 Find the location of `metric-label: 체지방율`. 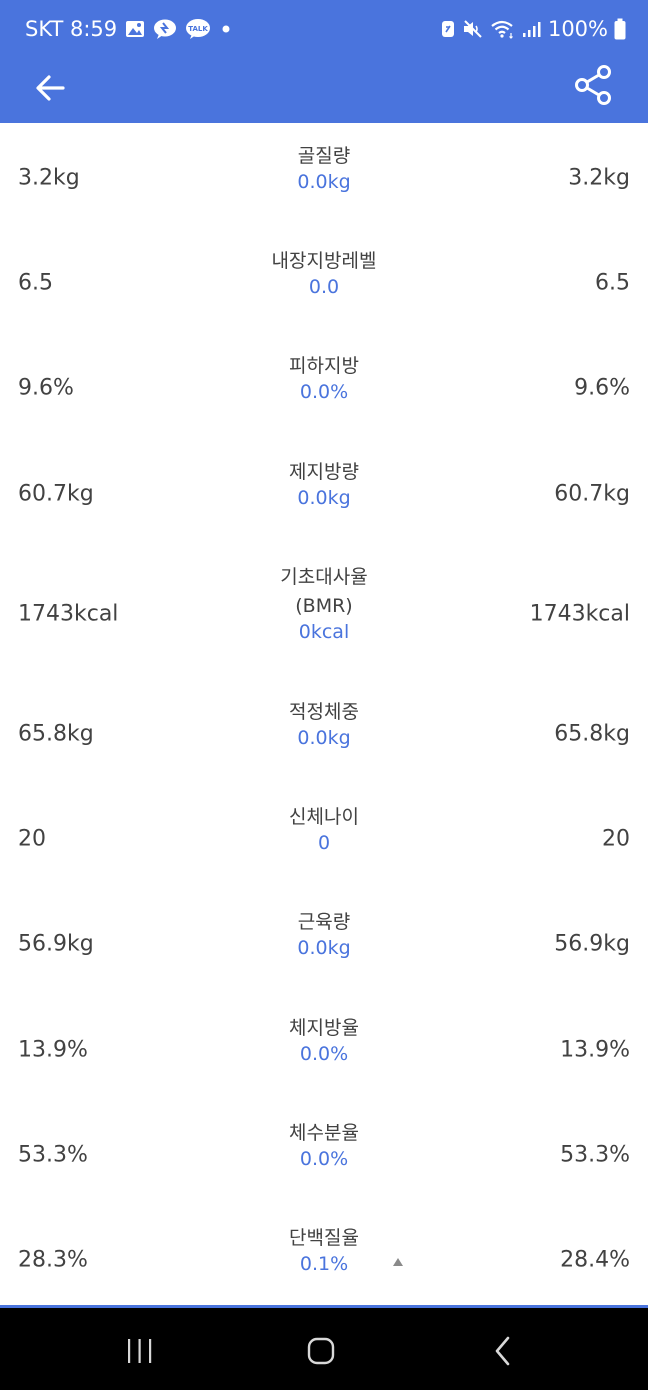

metric-label: 체지방율 is located at coordinates (324, 1027).